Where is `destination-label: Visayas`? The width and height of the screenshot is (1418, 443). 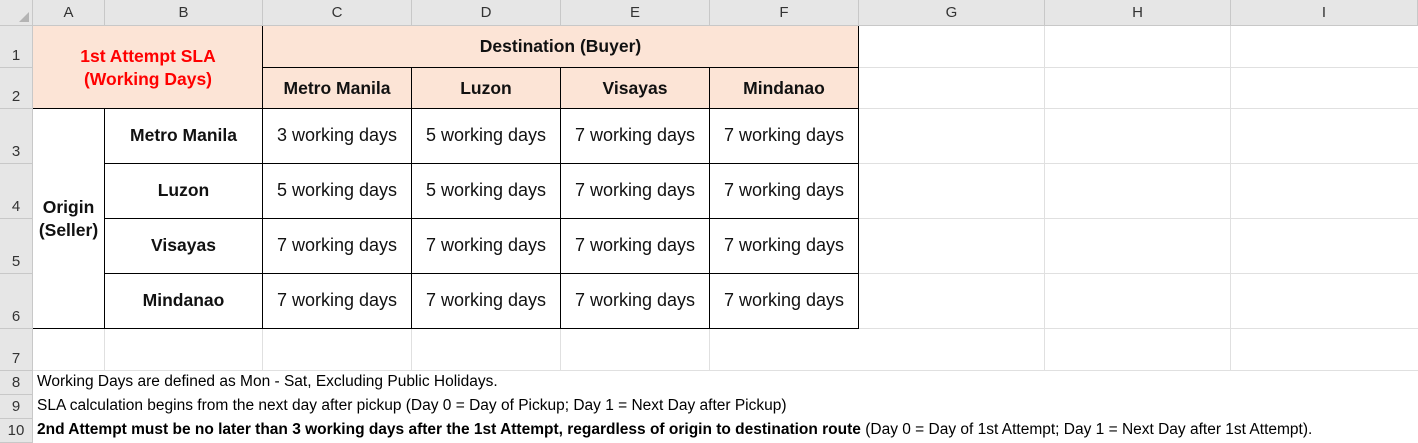 destination-label: Visayas is located at coordinates (635, 87).